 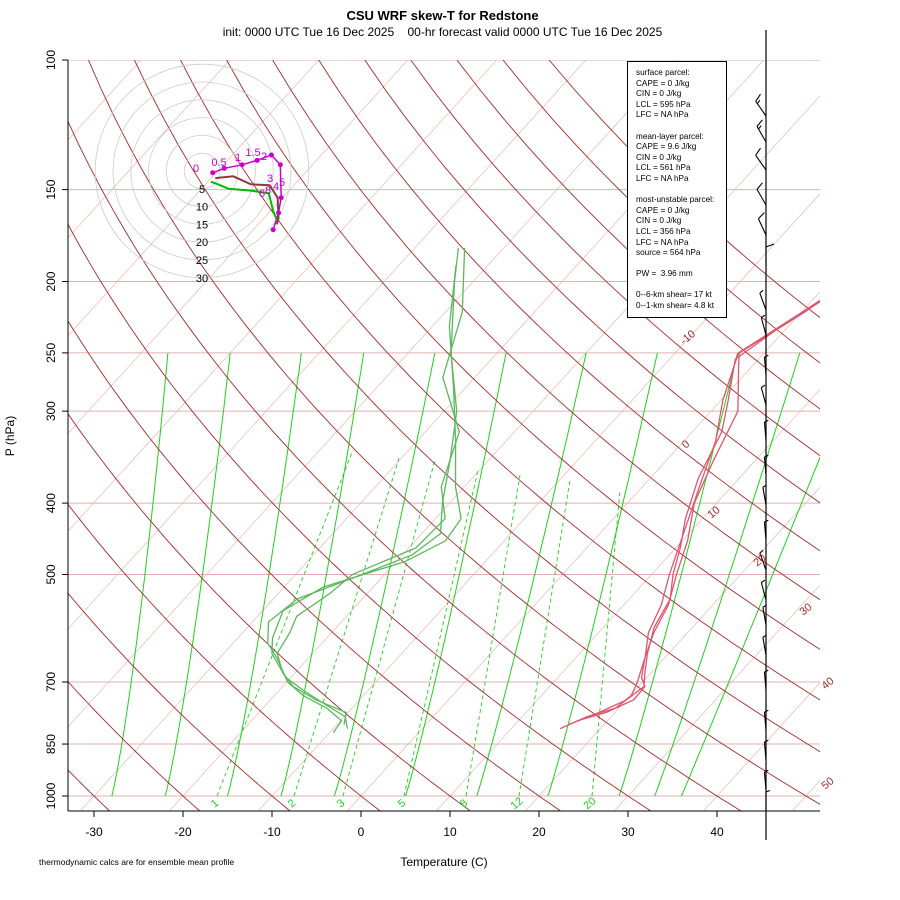 I want to click on x-tick-label: 20, so click(x=539, y=832).